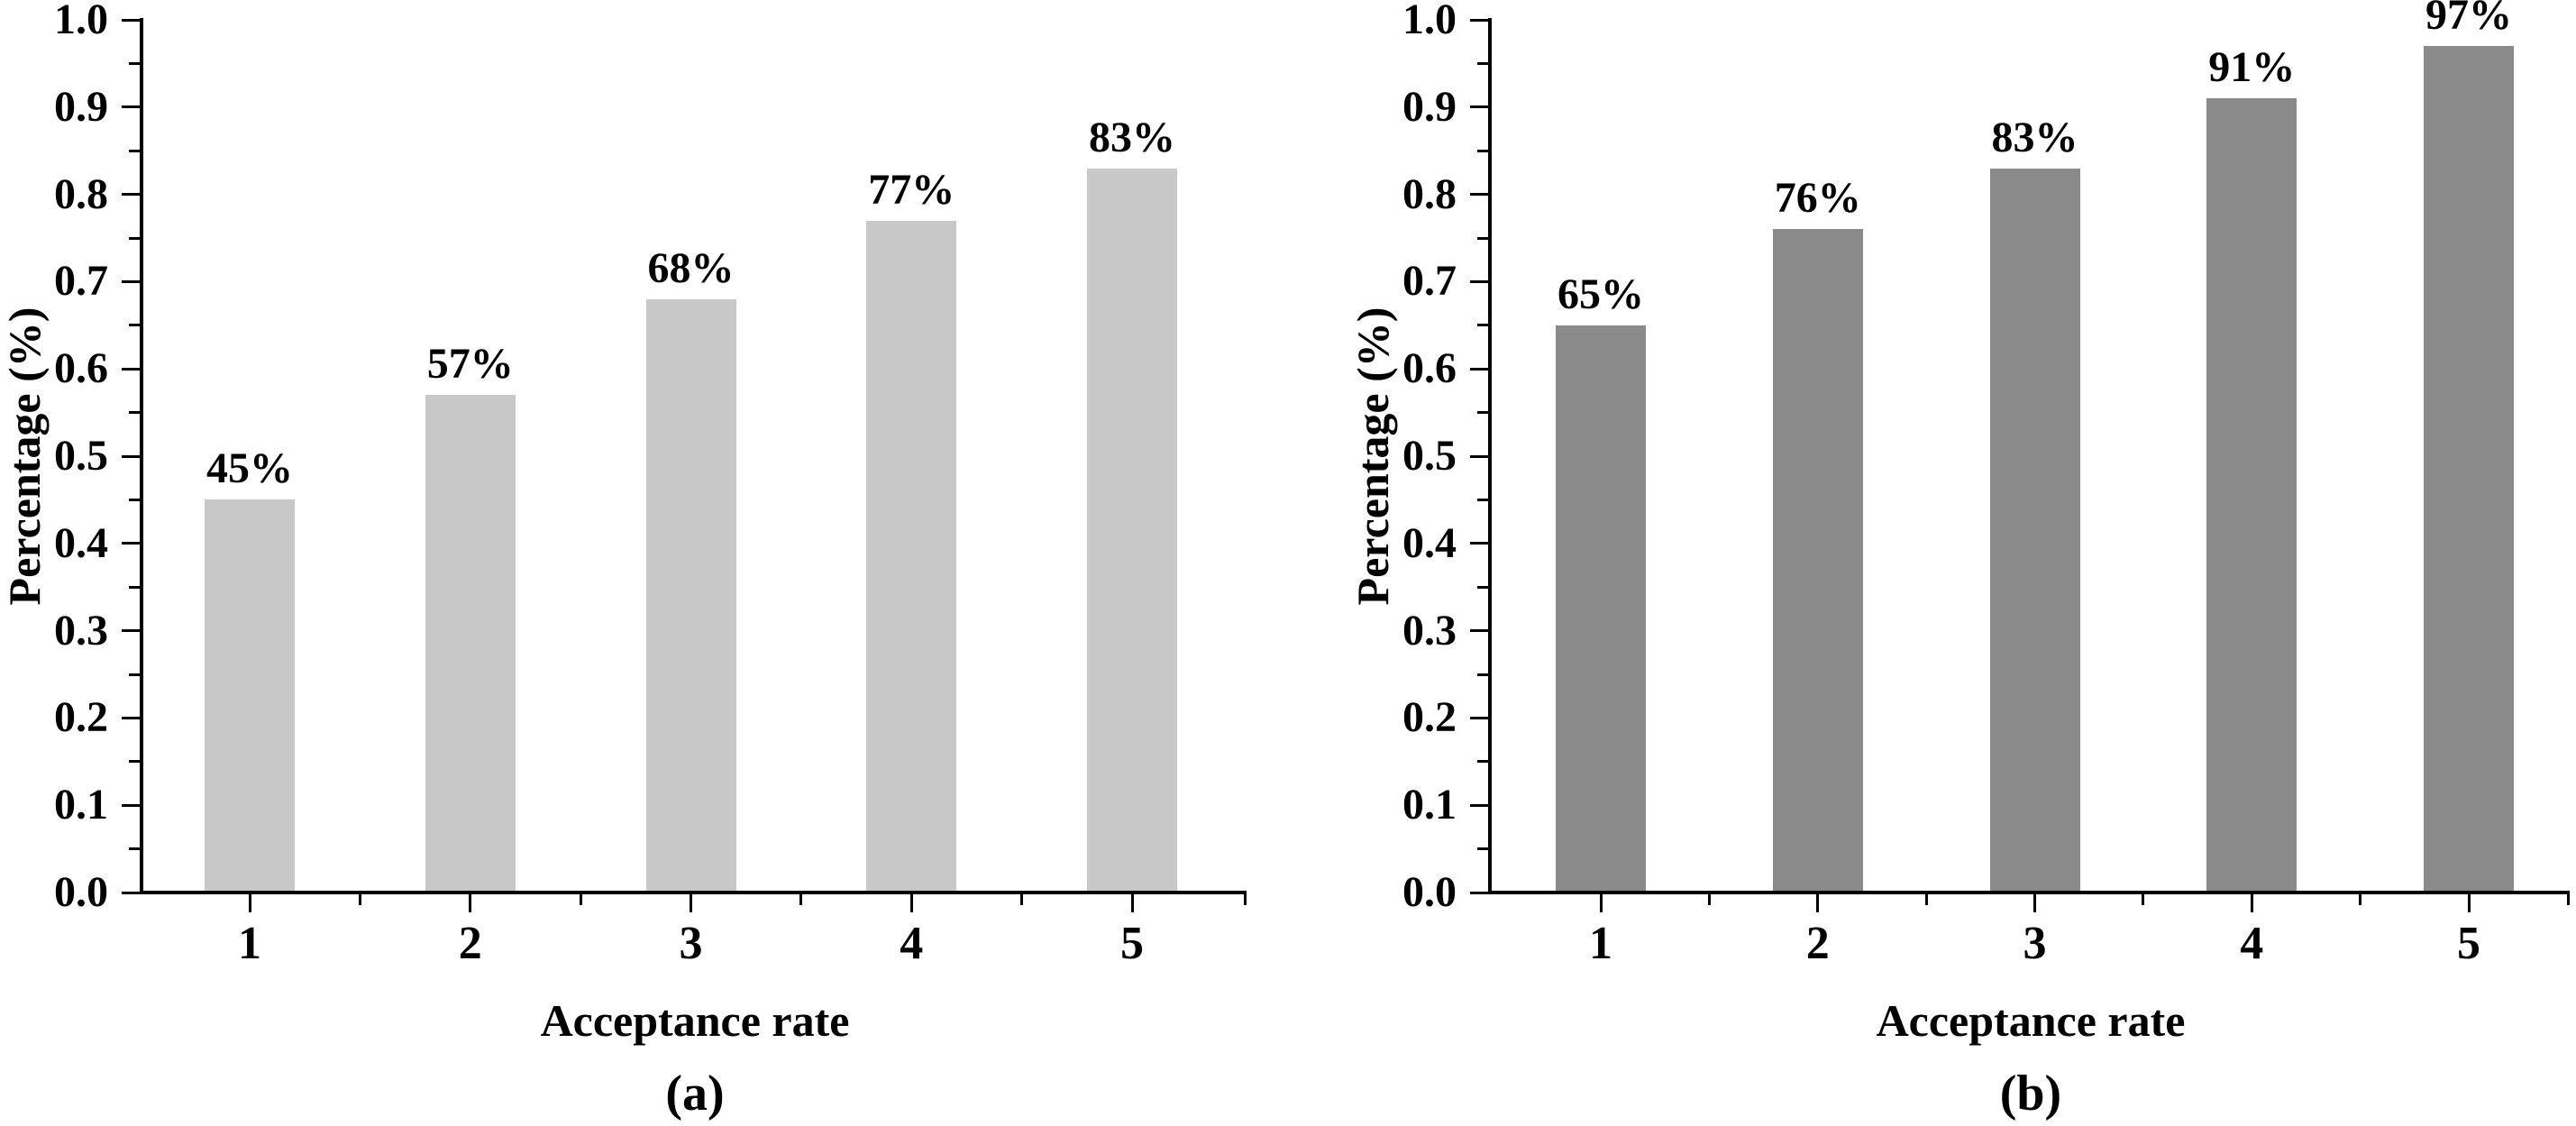  Describe the element at coordinates (2252, 67) in the screenshot. I see `bar-value-label: 91%` at that location.